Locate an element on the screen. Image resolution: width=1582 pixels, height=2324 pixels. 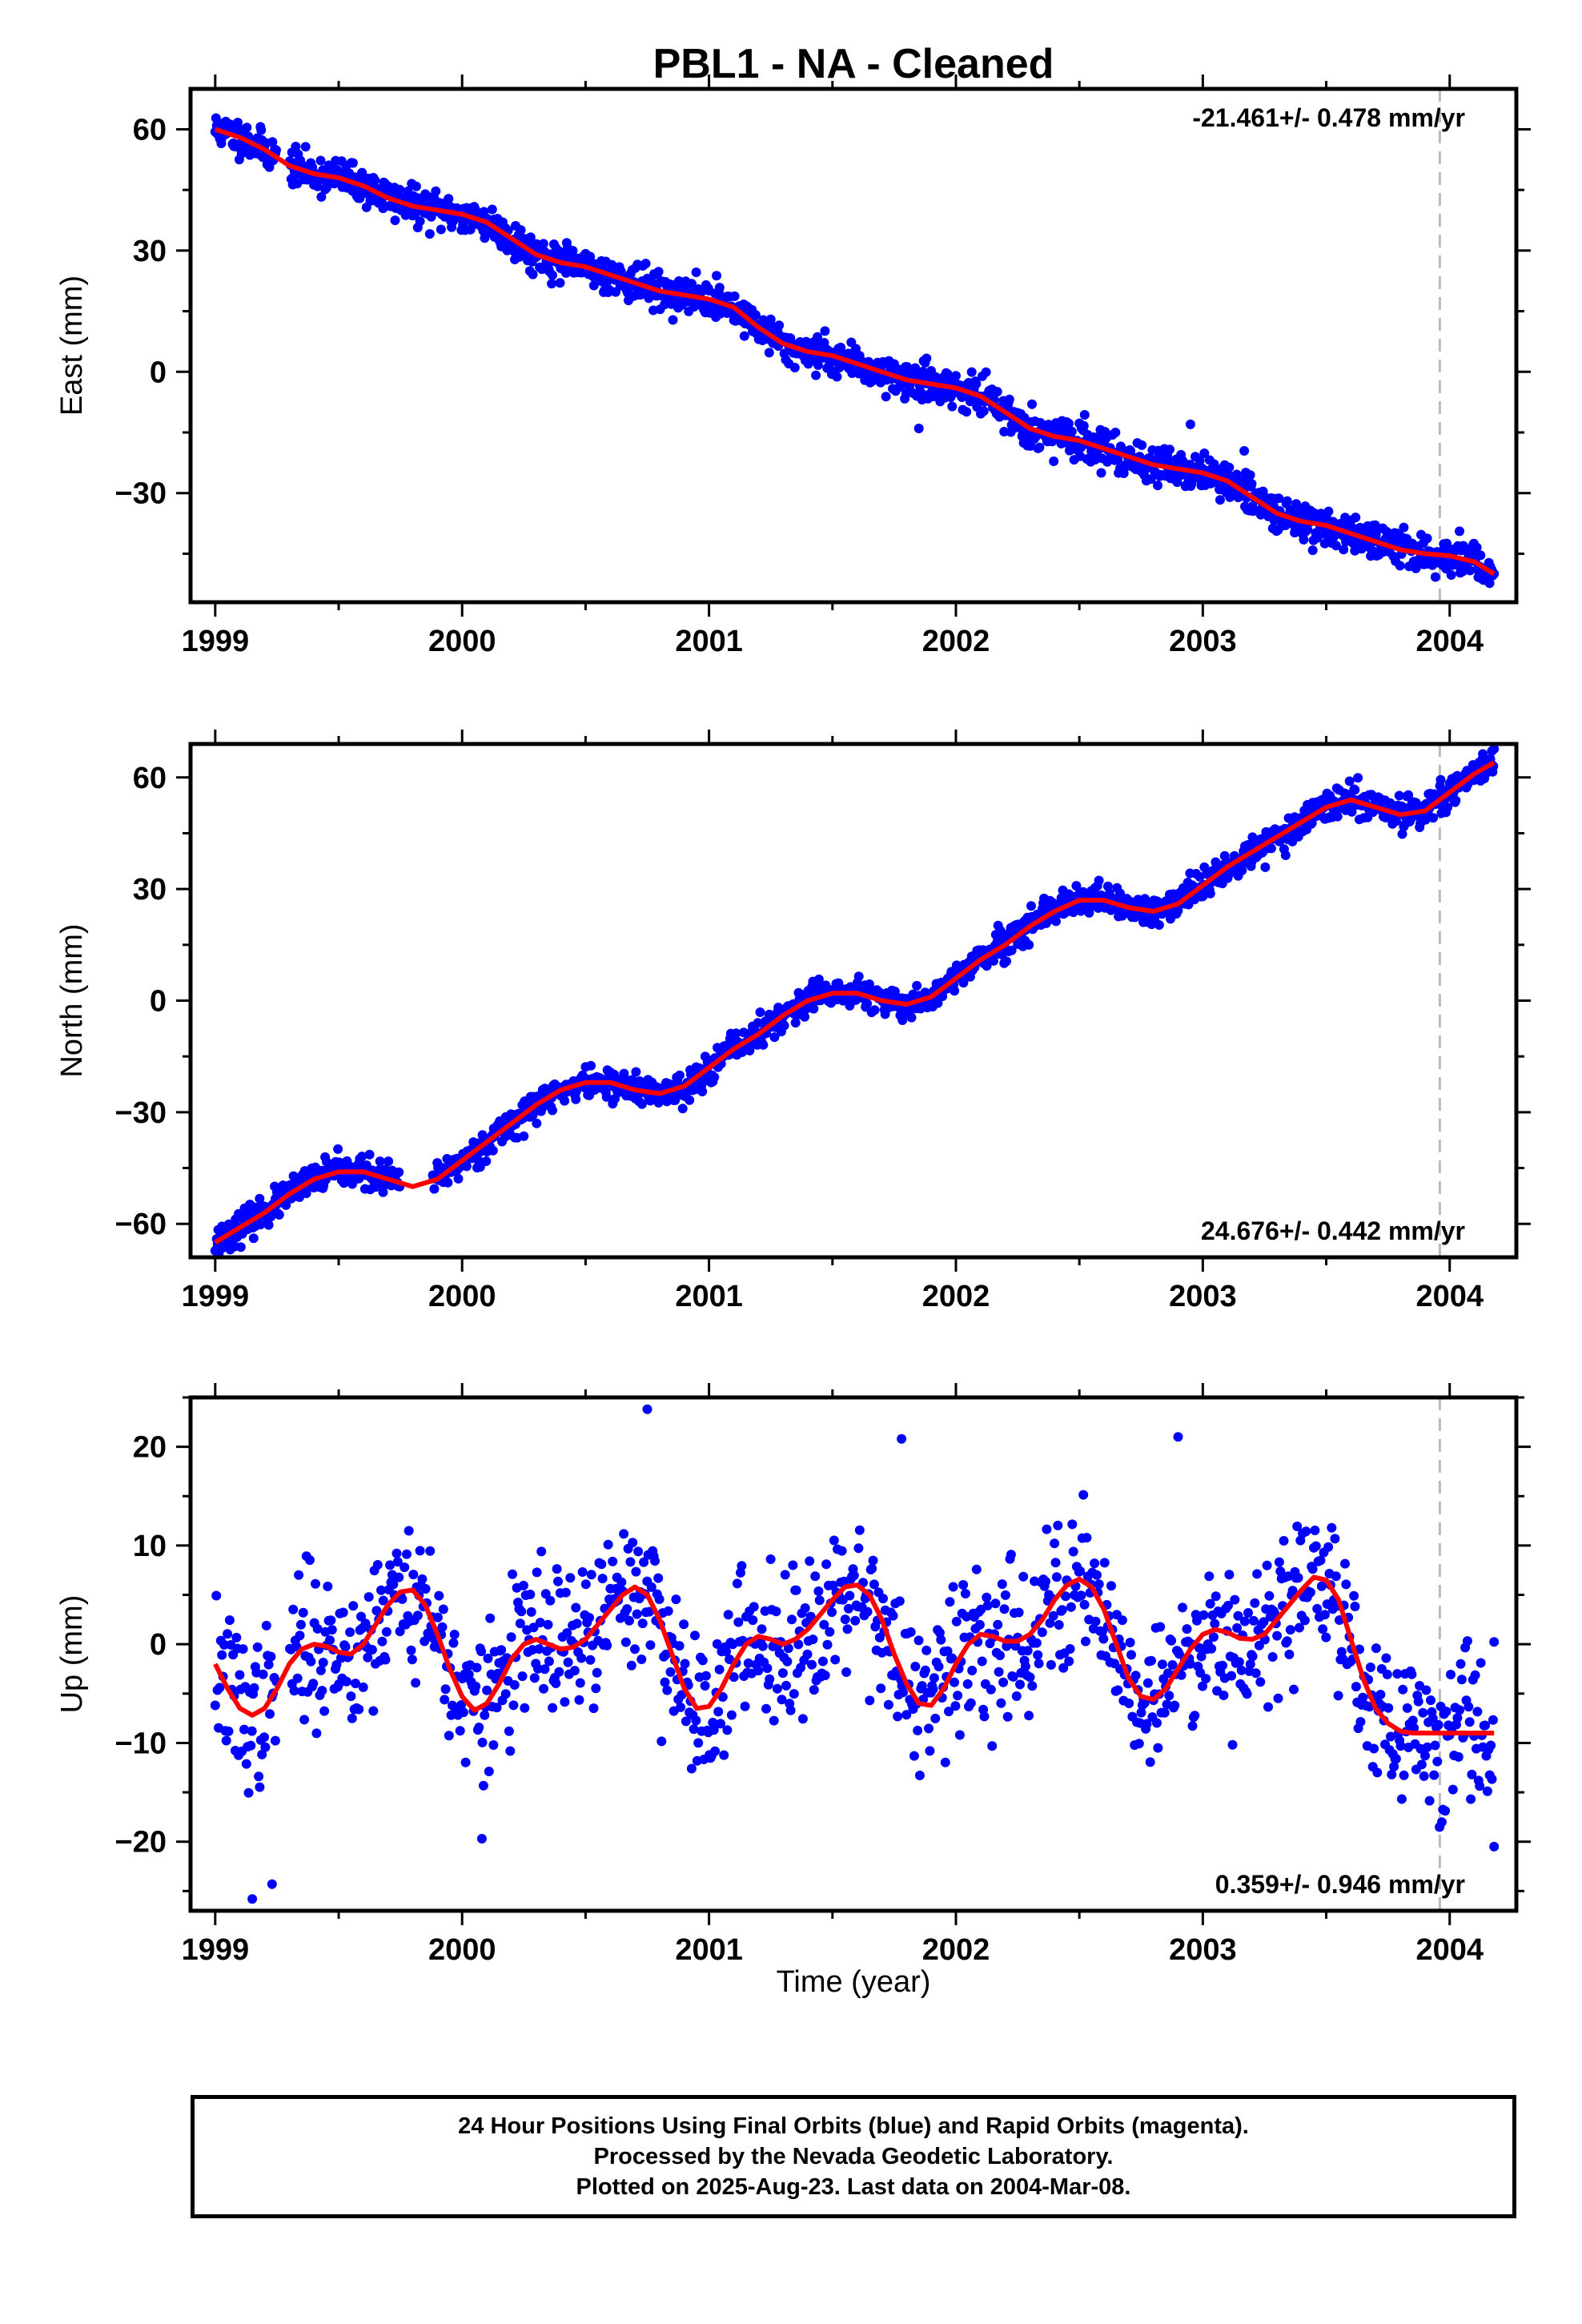
y-tick-label: 60 is located at coordinates (150, 779).